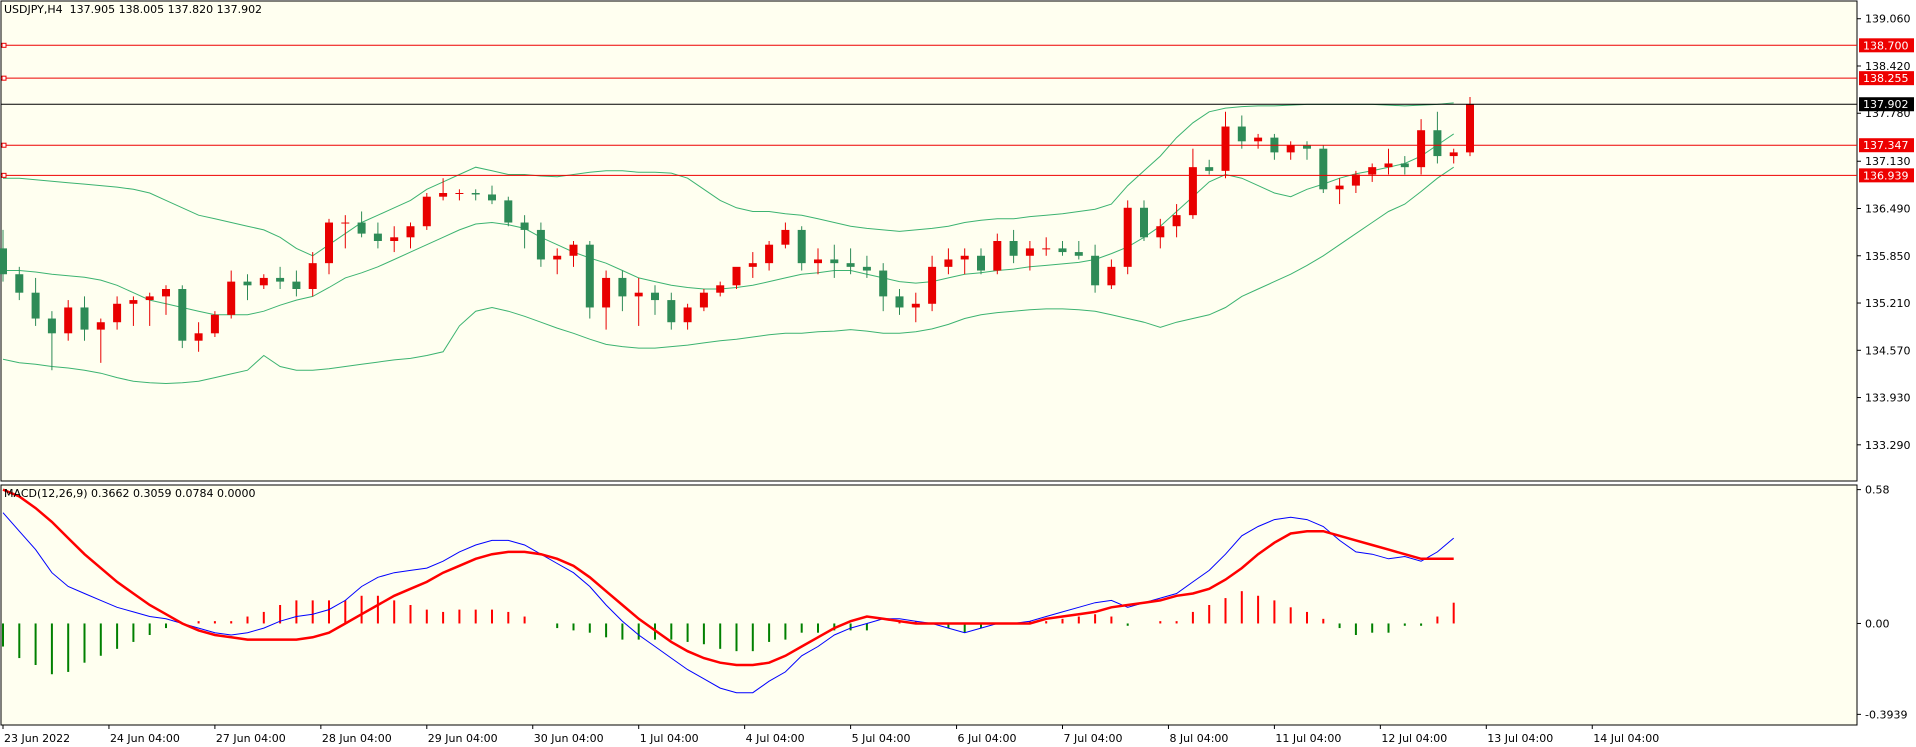 The image size is (1916, 747). I want to click on time-tick-label: 12 Jul 04:00, so click(1414, 738).